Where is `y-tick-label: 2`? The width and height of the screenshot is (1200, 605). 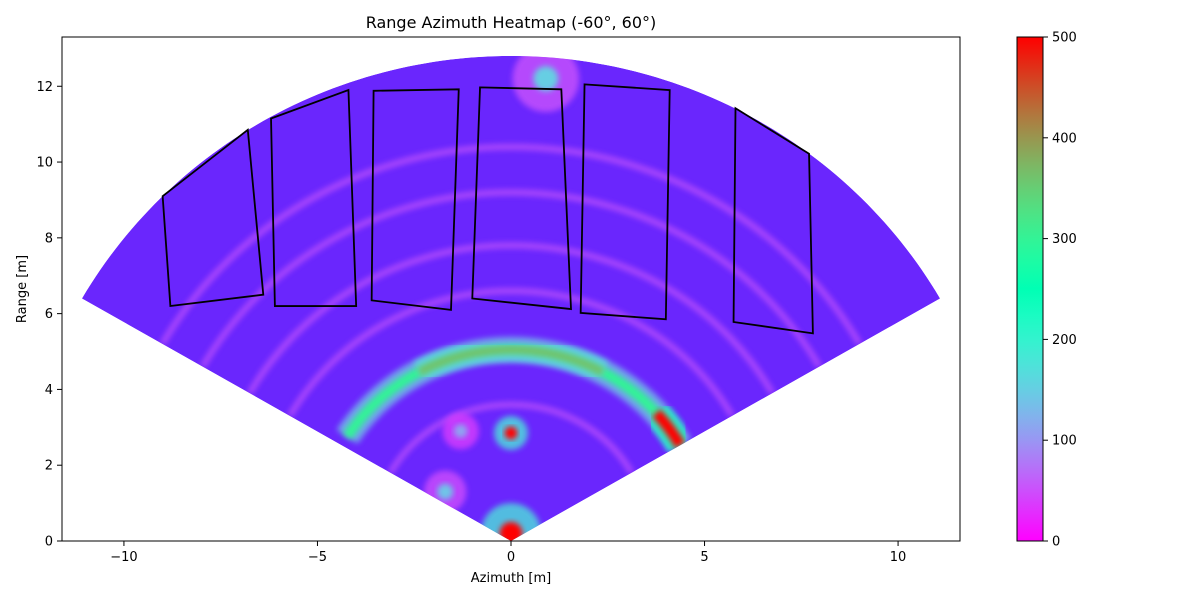
y-tick-label: 2 is located at coordinates (49, 466).